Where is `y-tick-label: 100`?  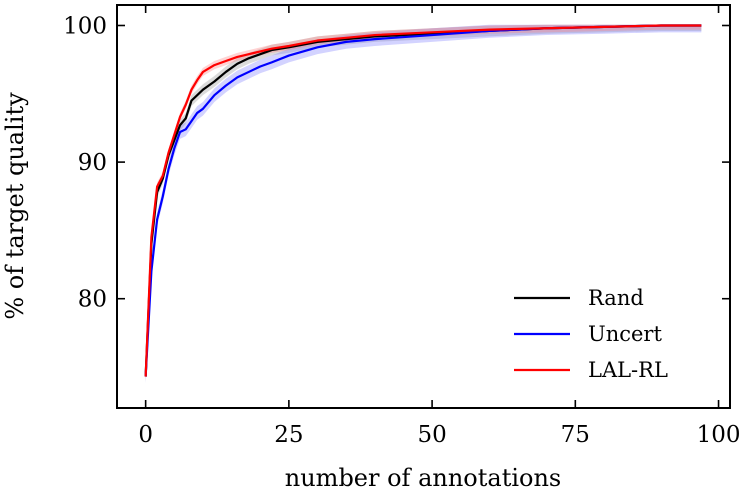 y-tick-label: 100 is located at coordinates (85, 26).